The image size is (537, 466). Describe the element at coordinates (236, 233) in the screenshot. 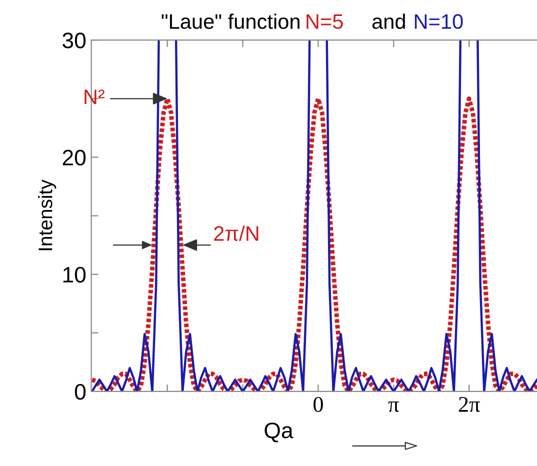

I see `annotation: 2π/N` at that location.